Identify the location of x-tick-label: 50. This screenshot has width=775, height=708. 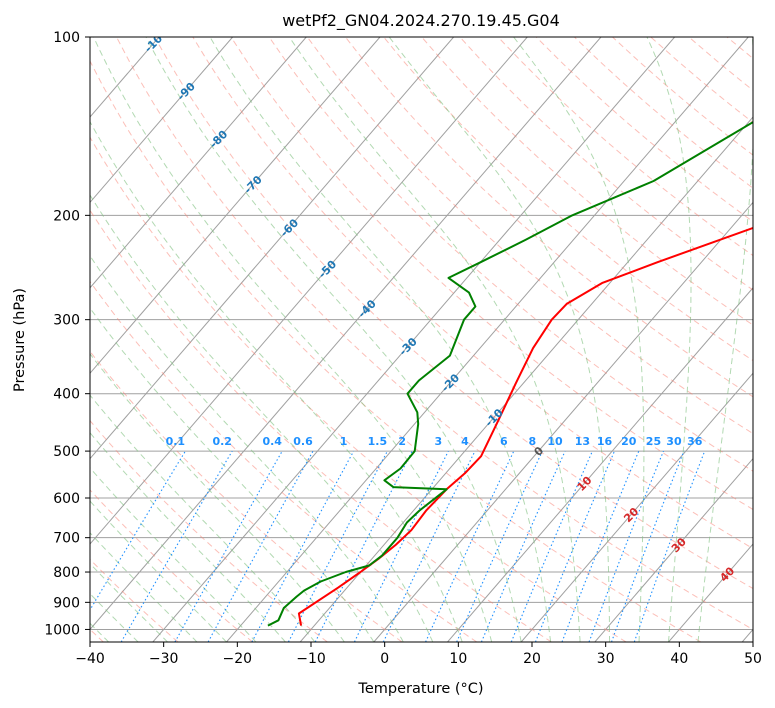
(753, 659).